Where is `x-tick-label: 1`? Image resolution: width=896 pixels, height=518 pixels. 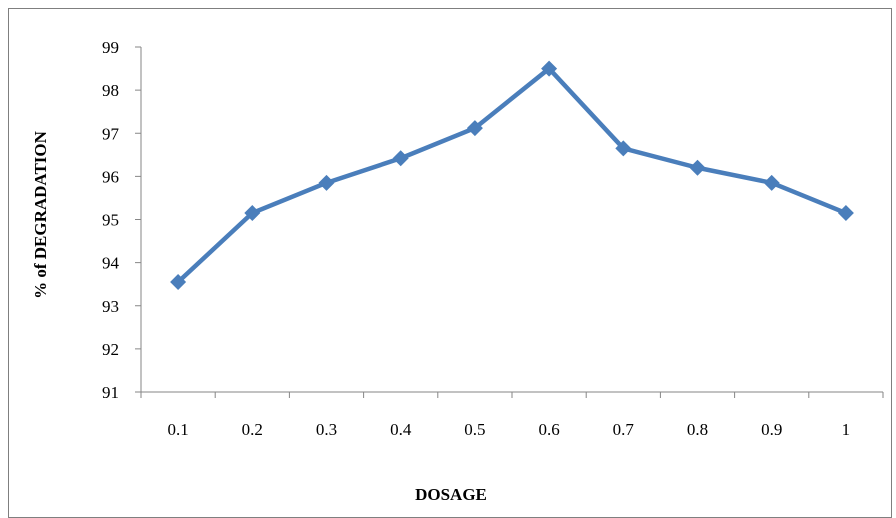
x-tick-label: 1 is located at coordinates (846, 429).